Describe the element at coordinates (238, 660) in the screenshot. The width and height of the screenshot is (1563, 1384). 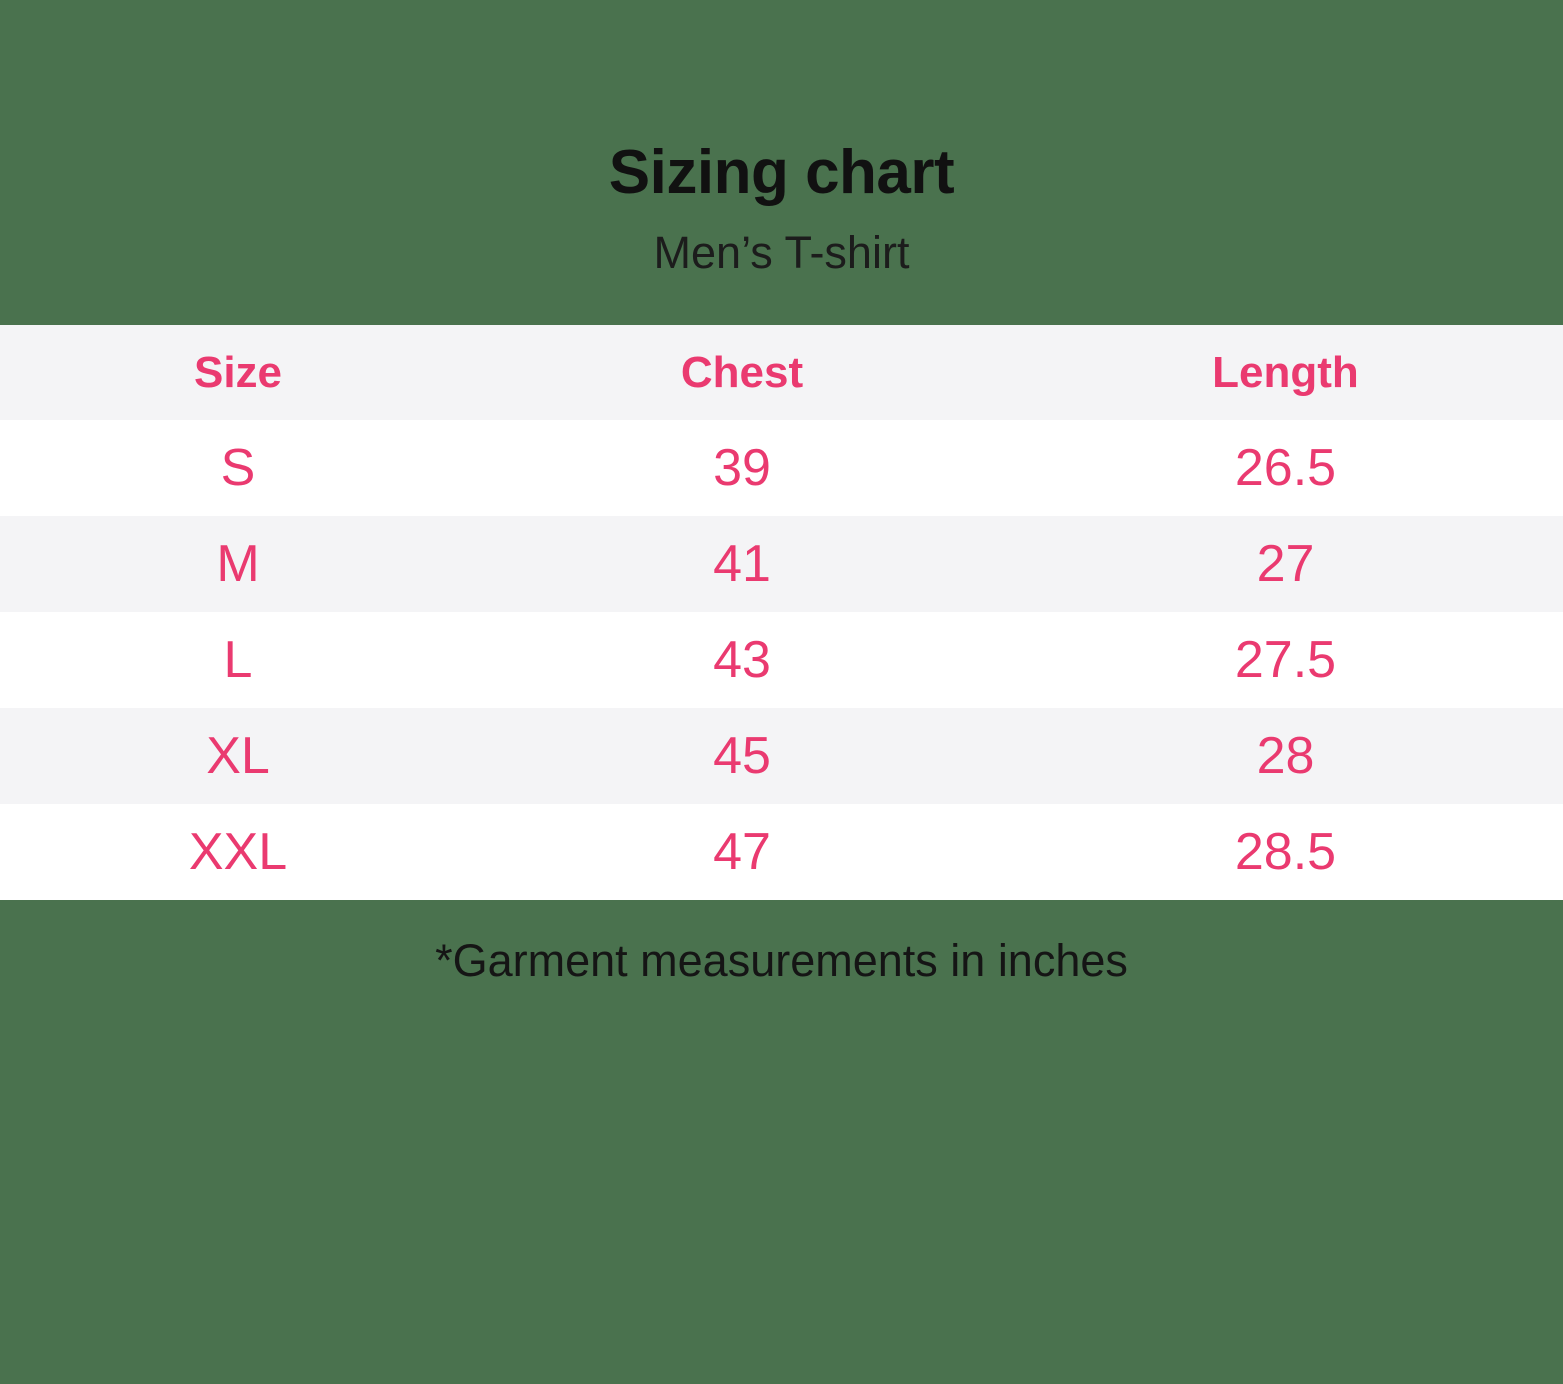
I see `cell-size: L` at that location.